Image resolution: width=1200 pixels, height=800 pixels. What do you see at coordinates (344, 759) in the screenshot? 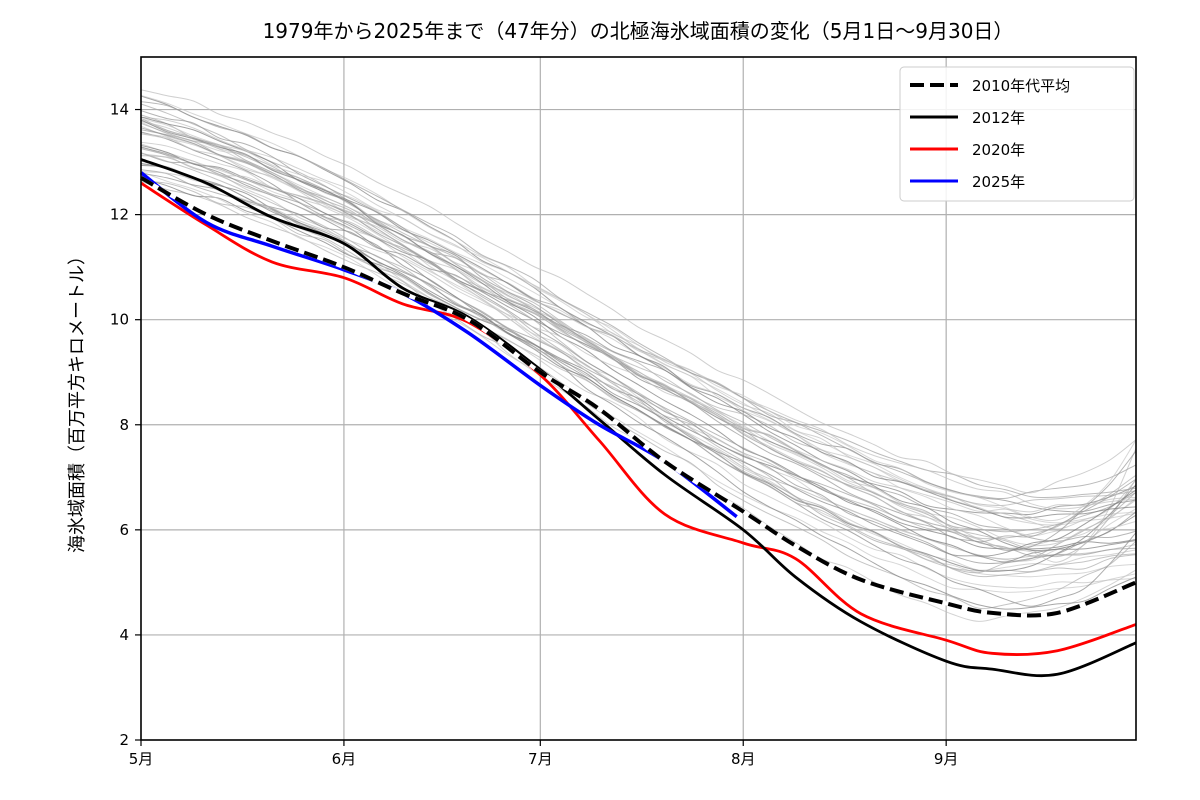
I see `x-tick-label: 6月` at bounding box center [344, 759].